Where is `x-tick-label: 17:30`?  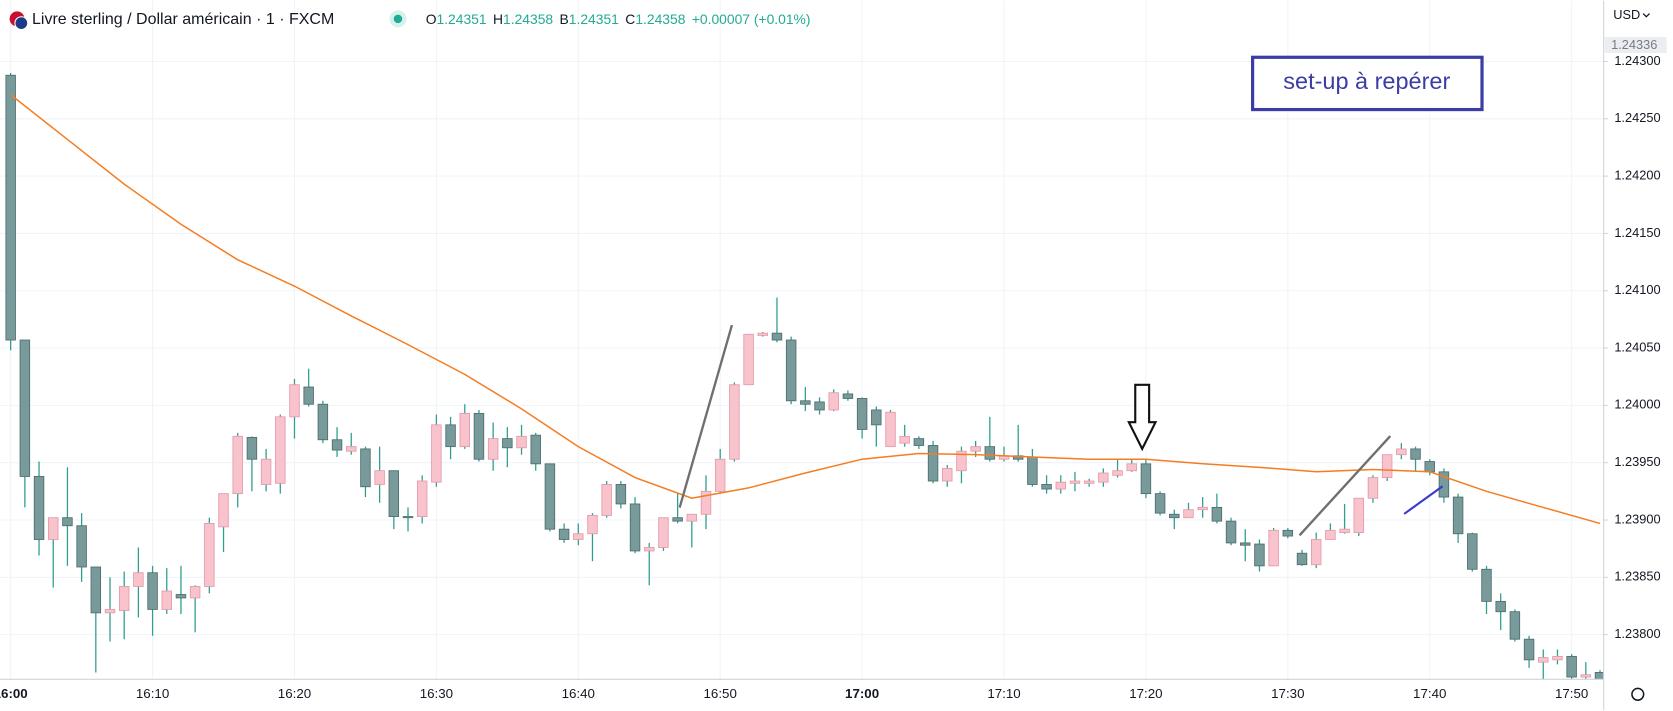 x-tick-label: 17:30 is located at coordinates (1287, 693).